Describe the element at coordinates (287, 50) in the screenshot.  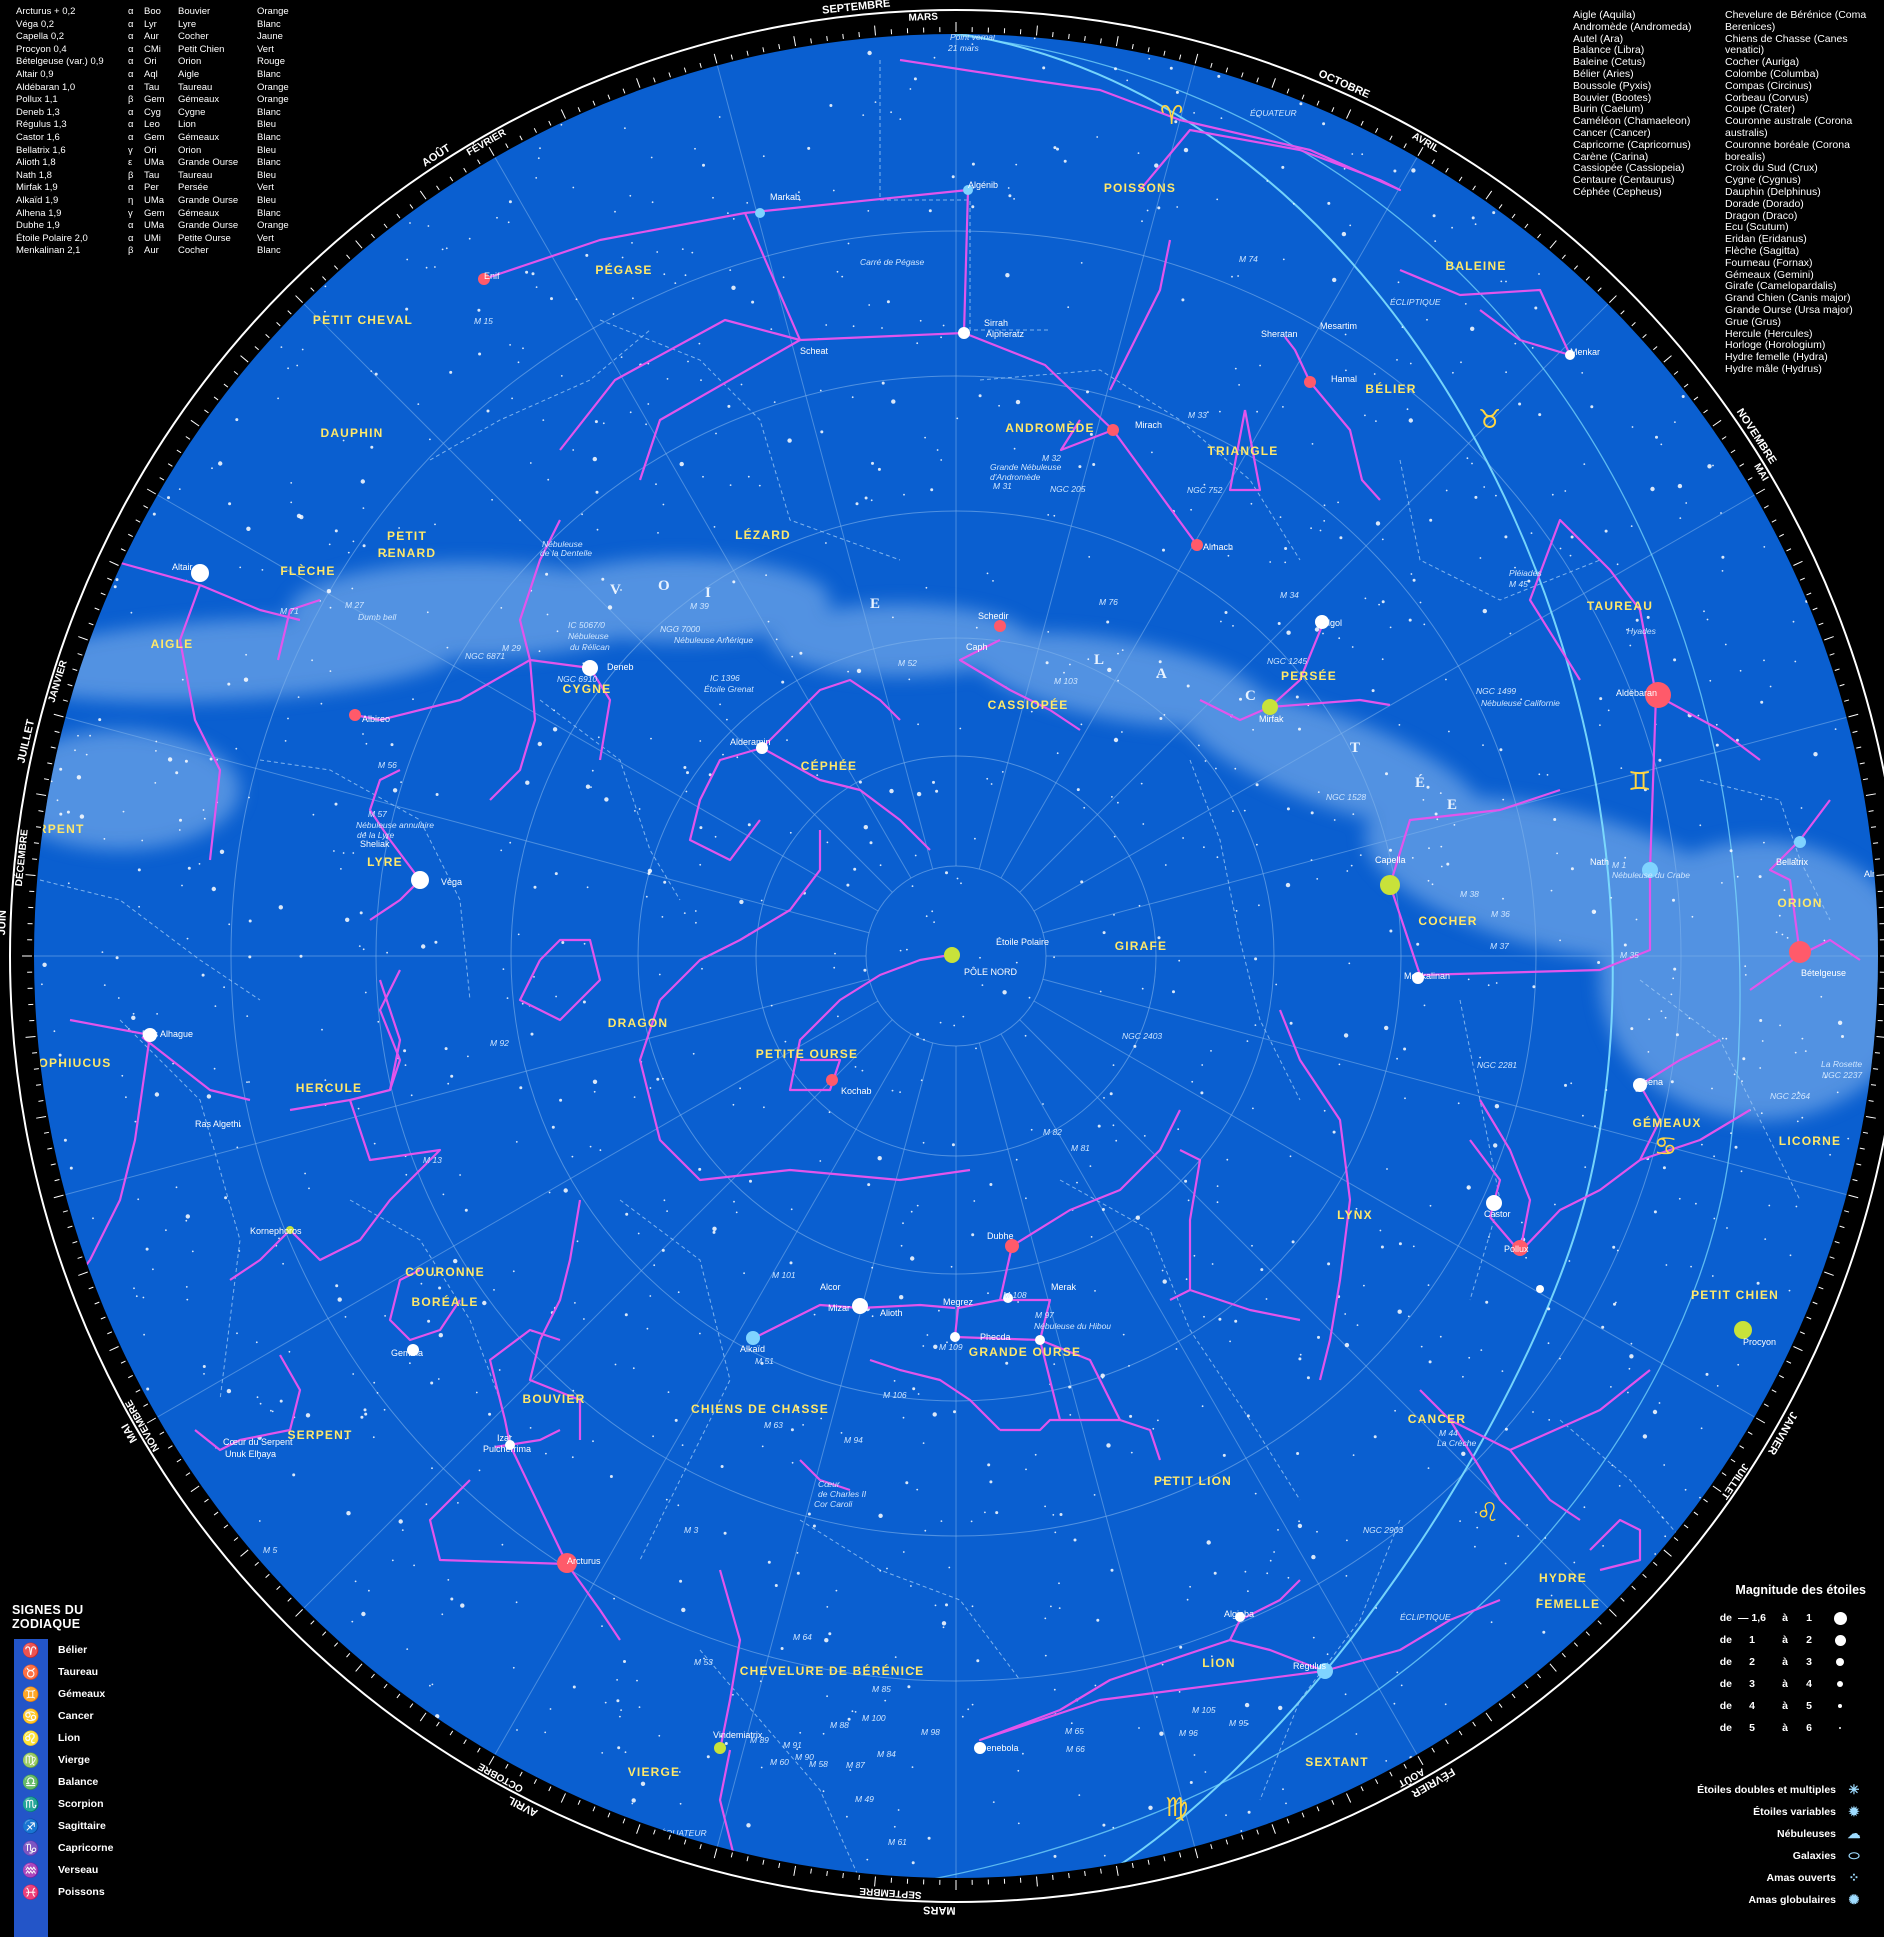
I see `star-table-cell: Vert` at that location.